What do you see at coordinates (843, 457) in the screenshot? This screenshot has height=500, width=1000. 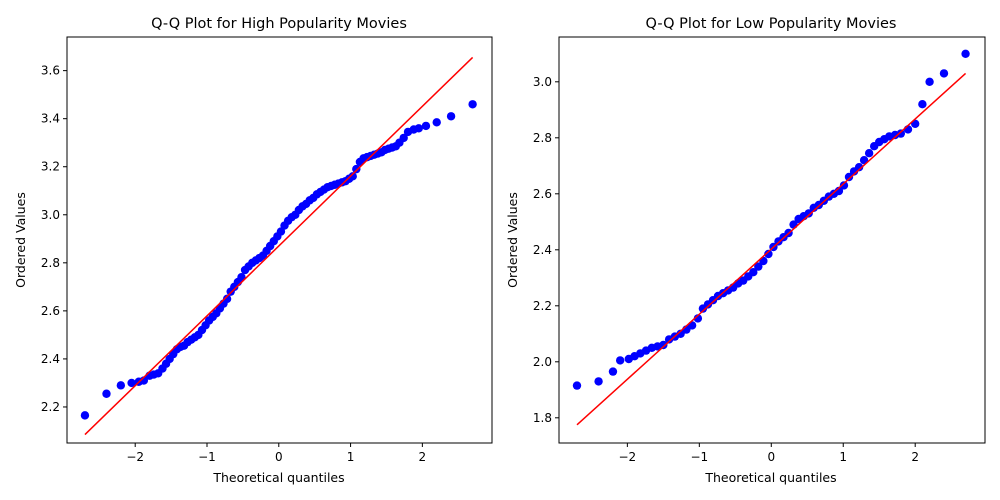 I see `x-tick-label-low: 1` at bounding box center [843, 457].